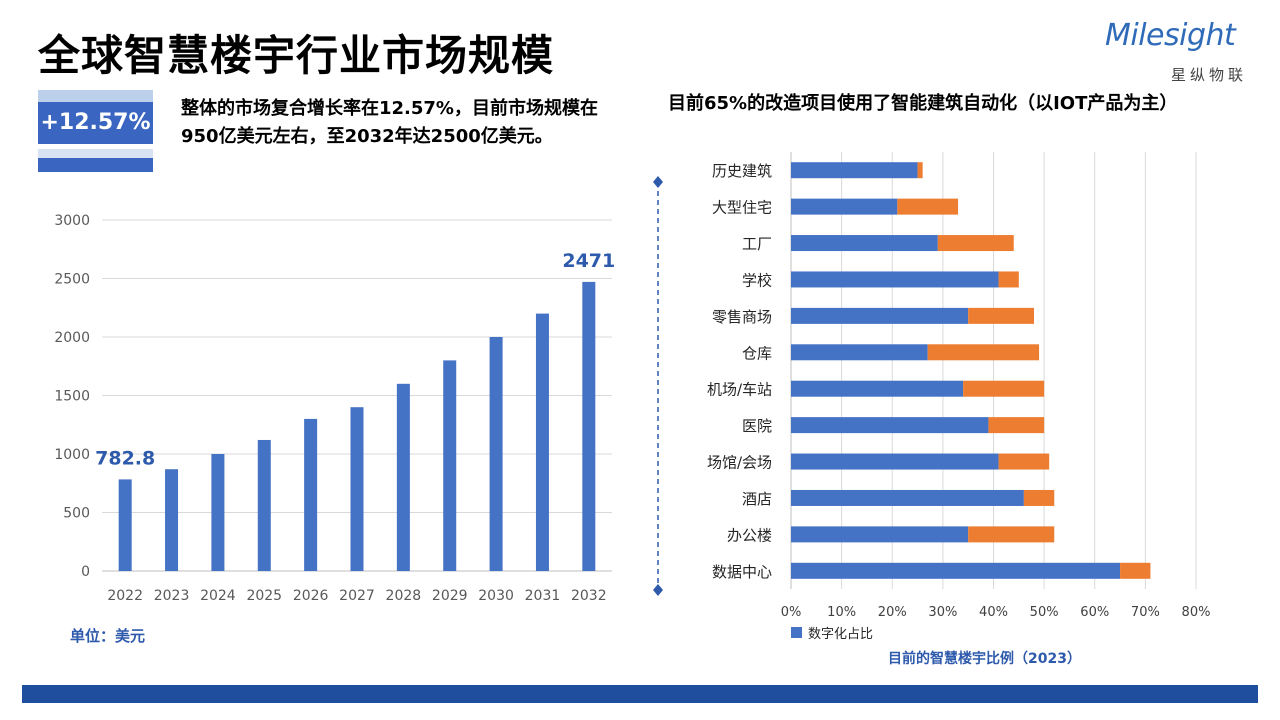 The height and width of the screenshot is (720, 1280). What do you see at coordinates (76, 514) in the screenshot?
I see `y-tick-label: 500` at bounding box center [76, 514].